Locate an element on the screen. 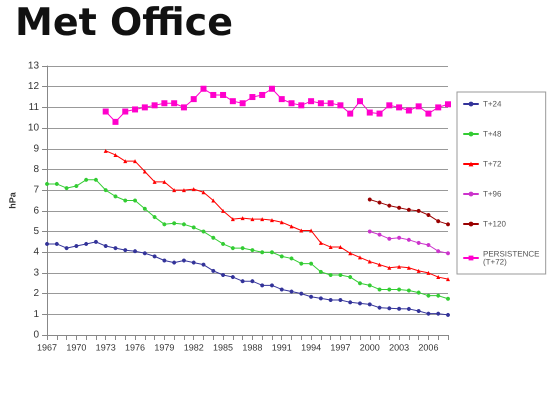 Image resolution: width=548 pixels, height=403 pixels. x-tick-label: 1967 is located at coordinates (47, 347).